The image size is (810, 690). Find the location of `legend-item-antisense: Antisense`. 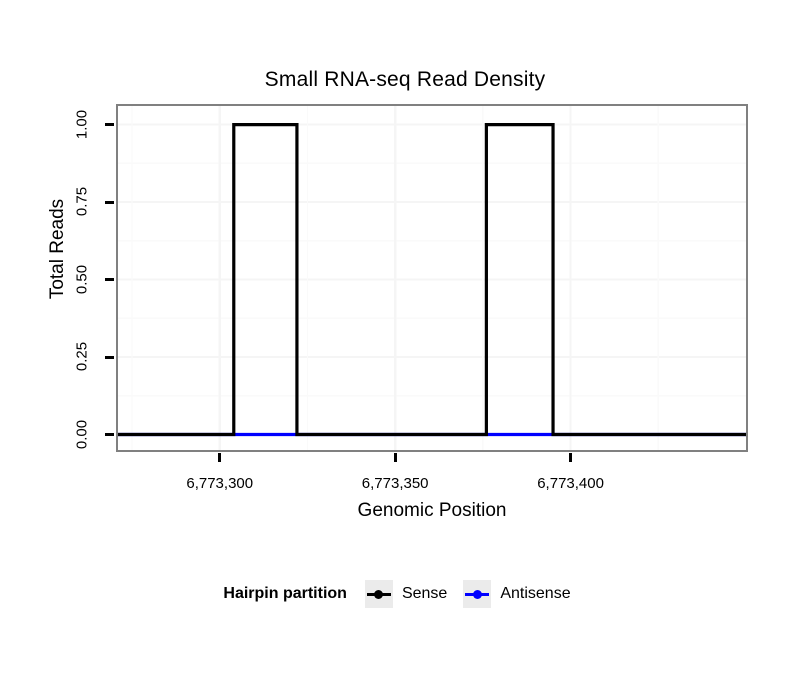

legend-item-antisense: Antisense is located at coordinates (517, 594).